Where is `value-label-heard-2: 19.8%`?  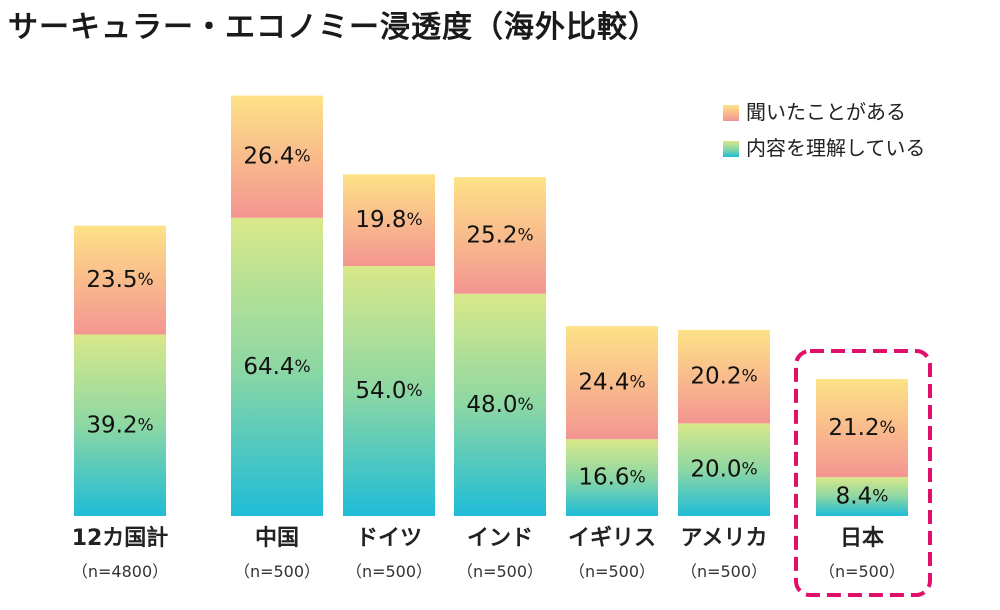
value-label-heard-2: 19.8% is located at coordinates (388, 220).